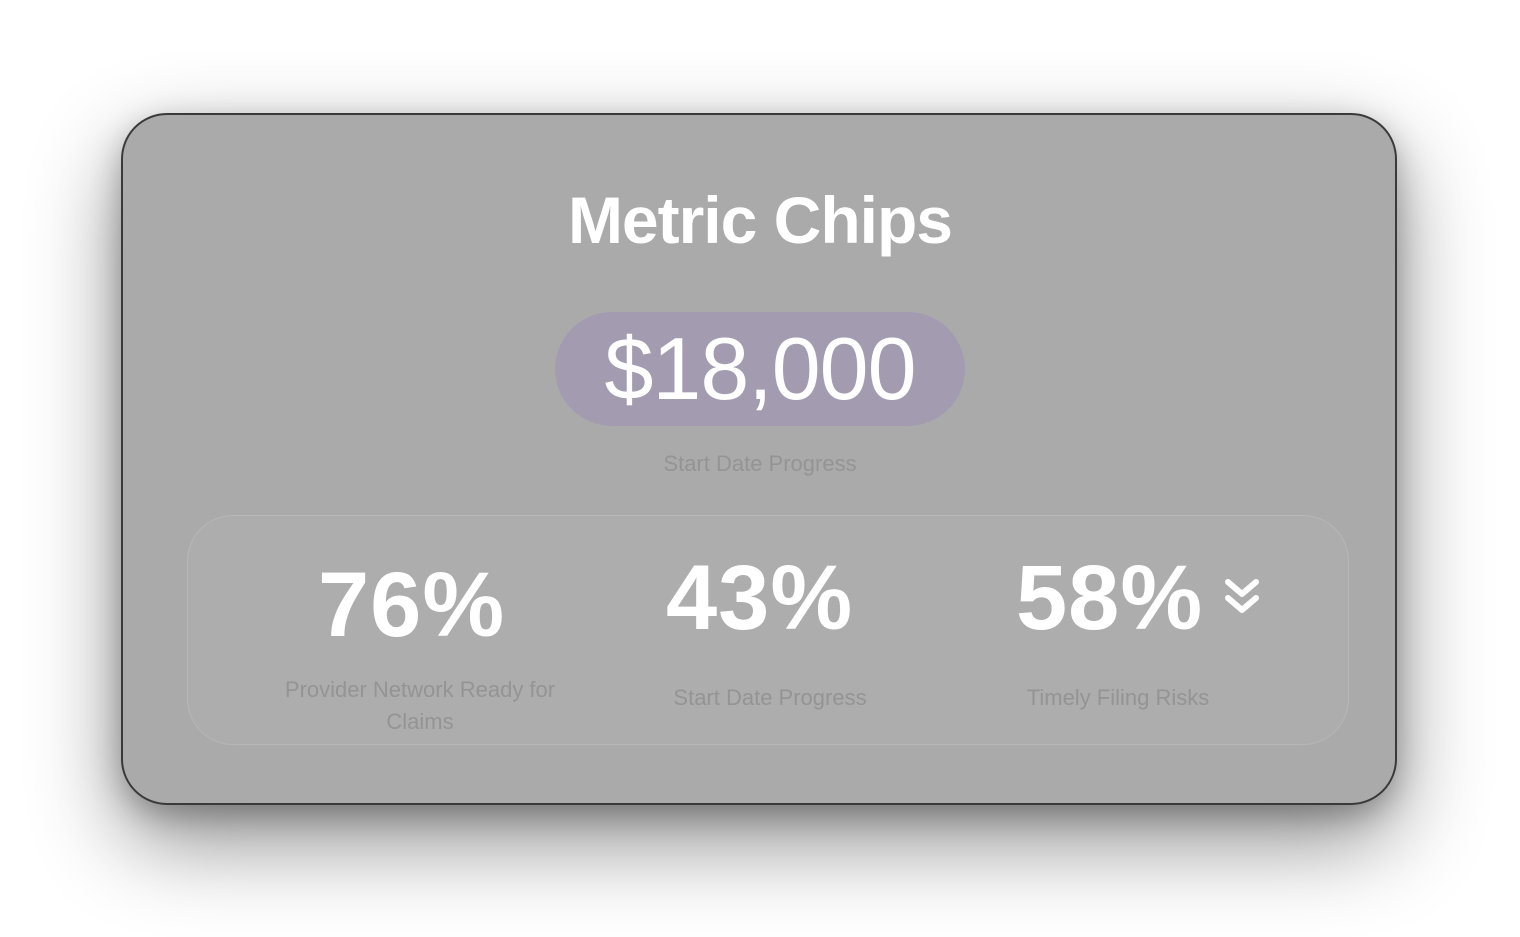 This screenshot has height=937, width=1520. What do you see at coordinates (1242, 596) in the screenshot?
I see `double-chevron-down-icon` at bounding box center [1242, 596].